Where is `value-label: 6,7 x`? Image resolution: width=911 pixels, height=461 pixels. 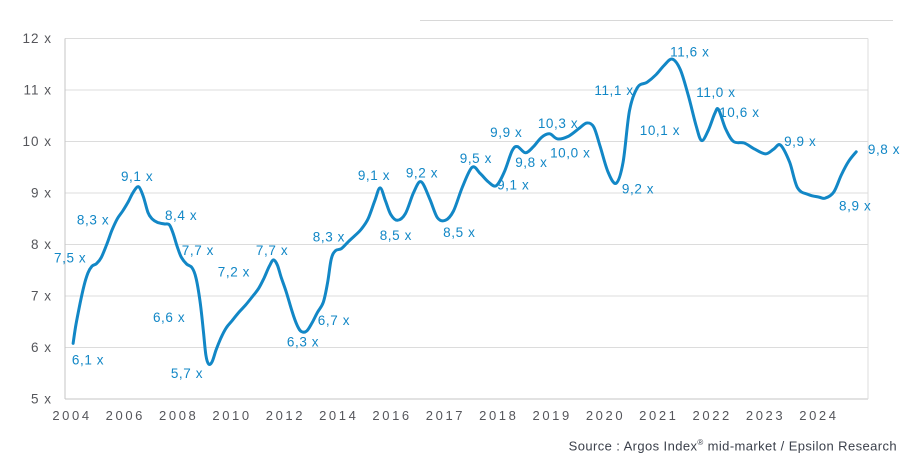 value-label: 6,7 x is located at coordinates (334, 320).